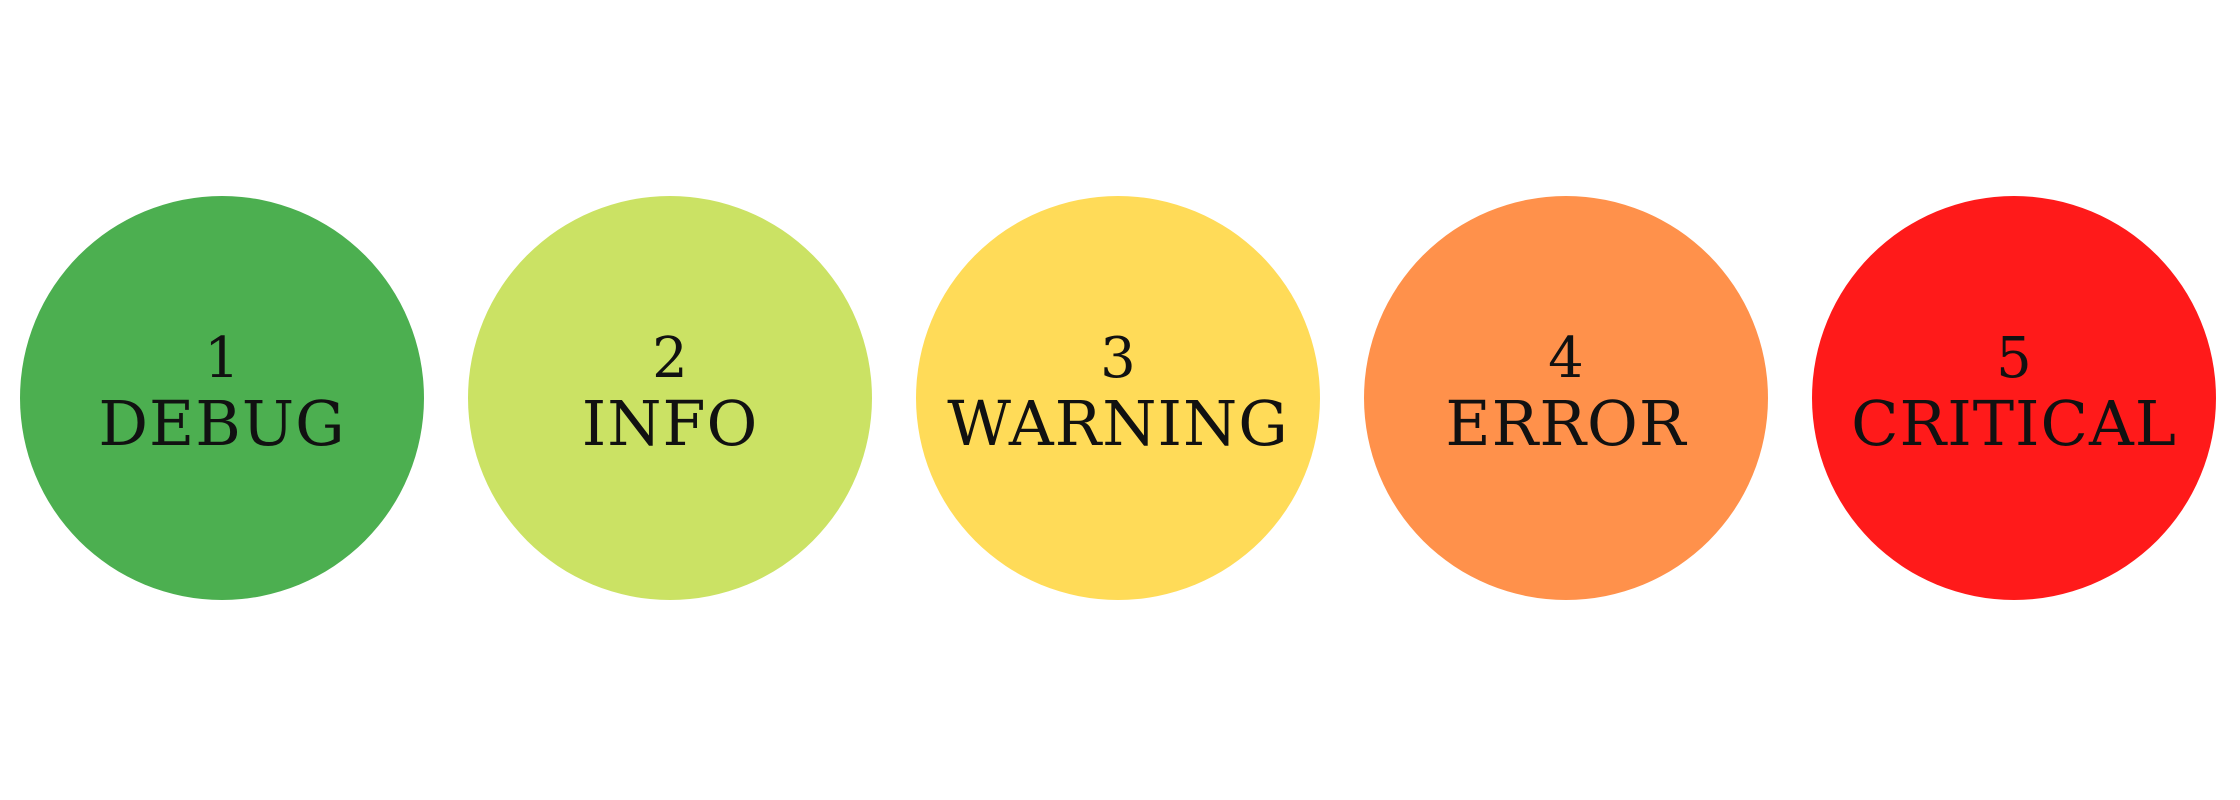 This screenshot has width=2240, height=800. Describe the element at coordinates (222, 423) in the screenshot. I see `level-name: DEBUG` at that location.